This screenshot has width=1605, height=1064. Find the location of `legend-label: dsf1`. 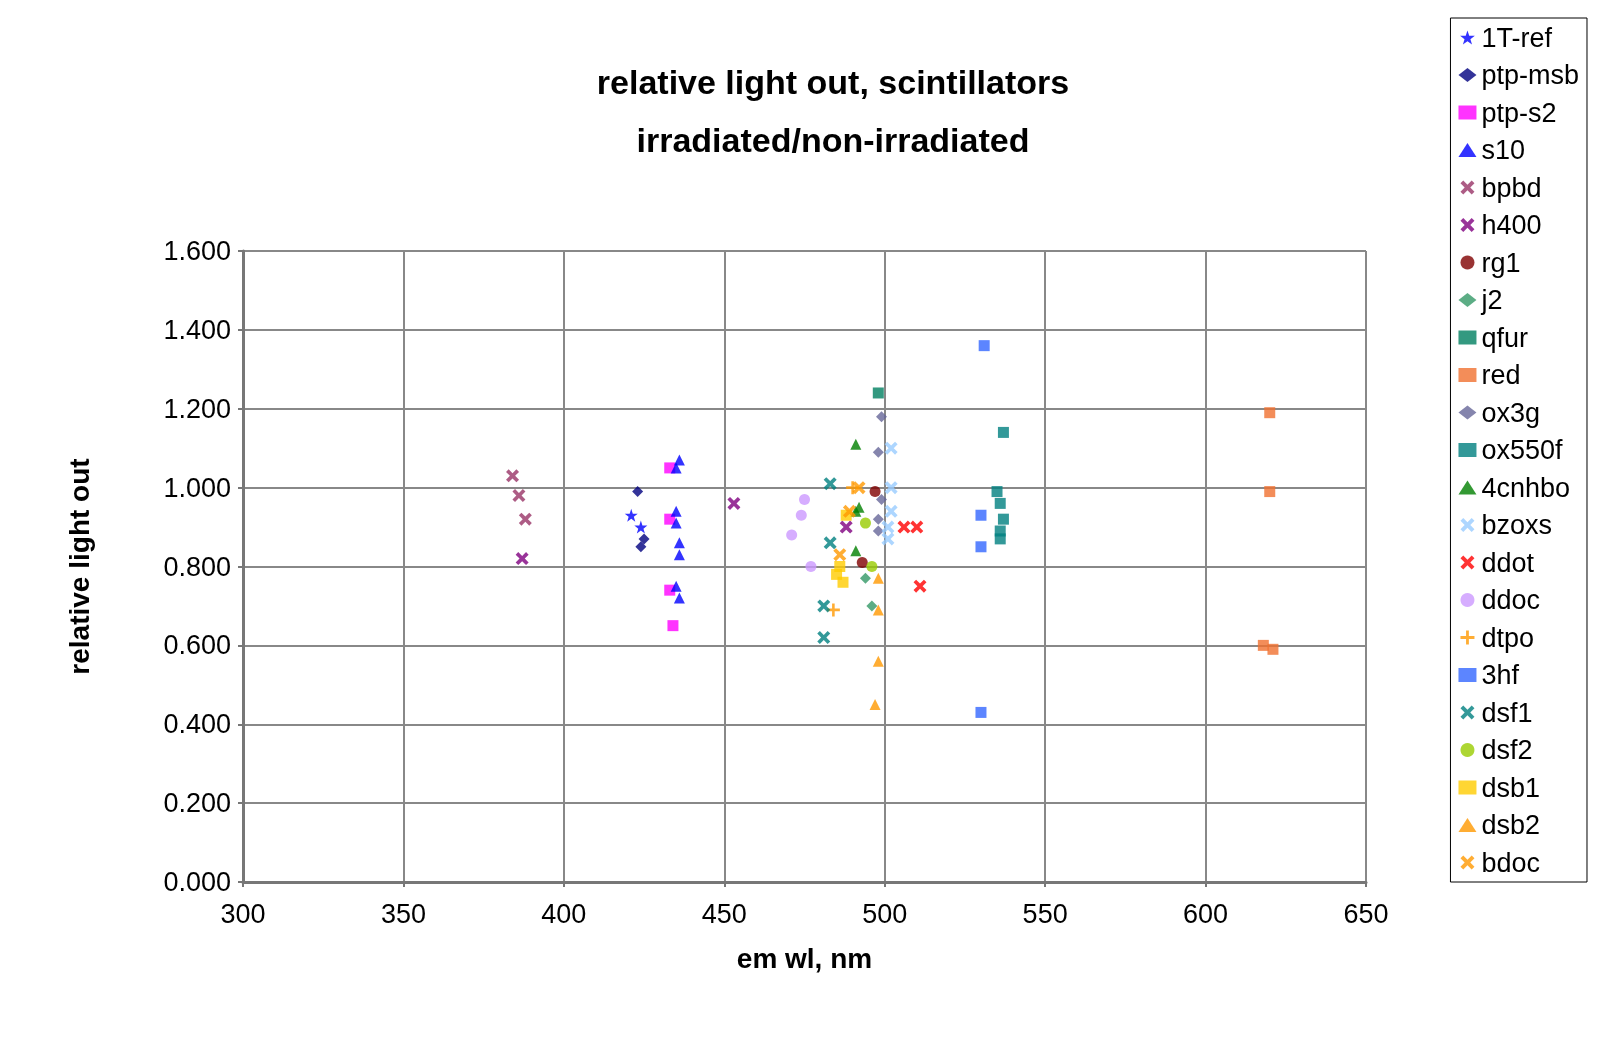

legend-label: dsf1 is located at coordinates (1507, 712).